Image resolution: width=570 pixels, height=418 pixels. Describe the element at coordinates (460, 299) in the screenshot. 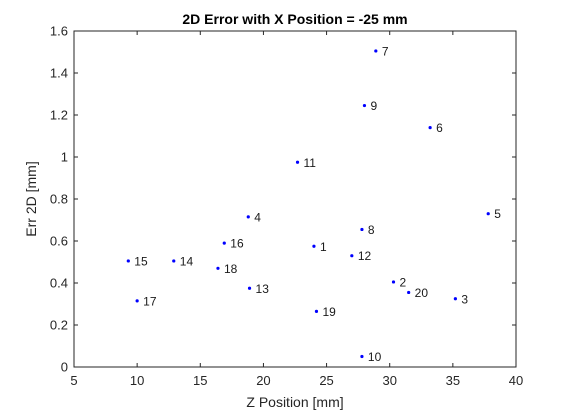

I see `data-point-3: 3` at that location.